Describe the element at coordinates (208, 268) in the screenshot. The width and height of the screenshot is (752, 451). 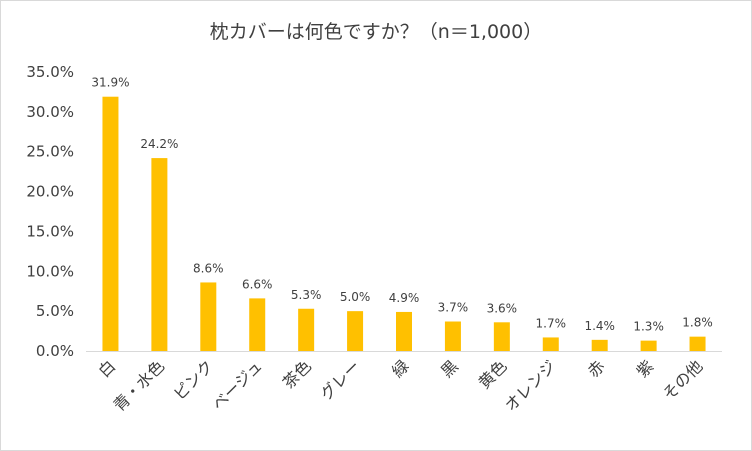
I see `data-label: 8.6%` at that location.